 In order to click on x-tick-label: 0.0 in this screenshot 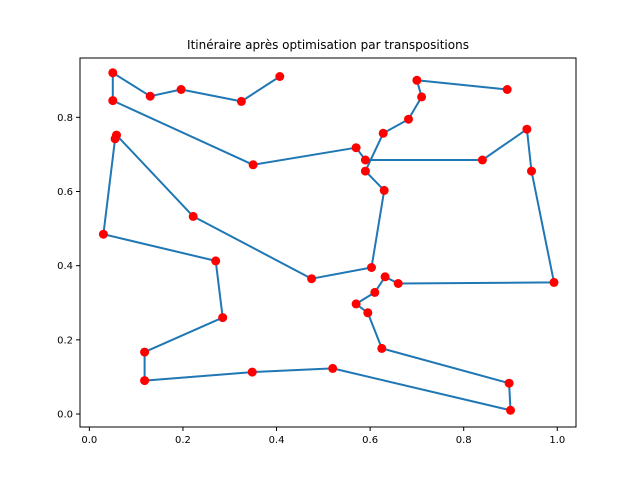, I will do `click(89, 440)`.